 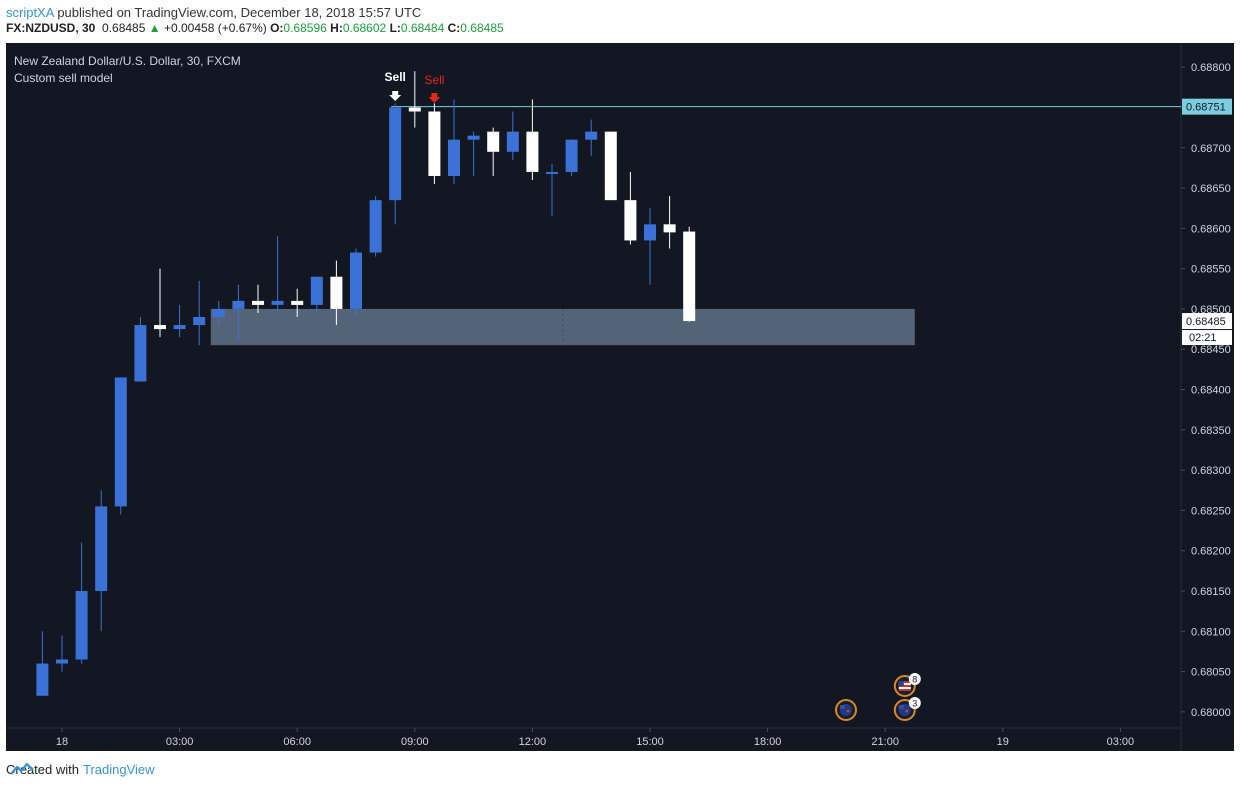 What do you see at coordinates (118, 769) in the screenshot?
I see `tradingview-link: TradingView` at bounding box center [118, 769].